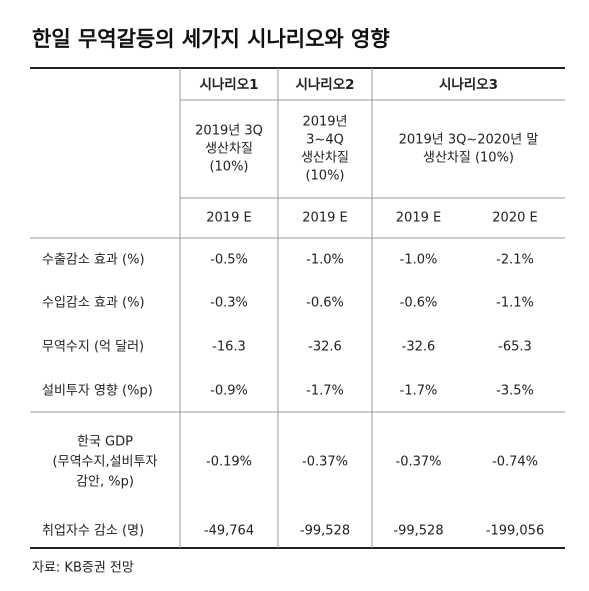 This screenshot has width=589, height=591. I want to click on cell-value: -0.3%, so click(229, 303).